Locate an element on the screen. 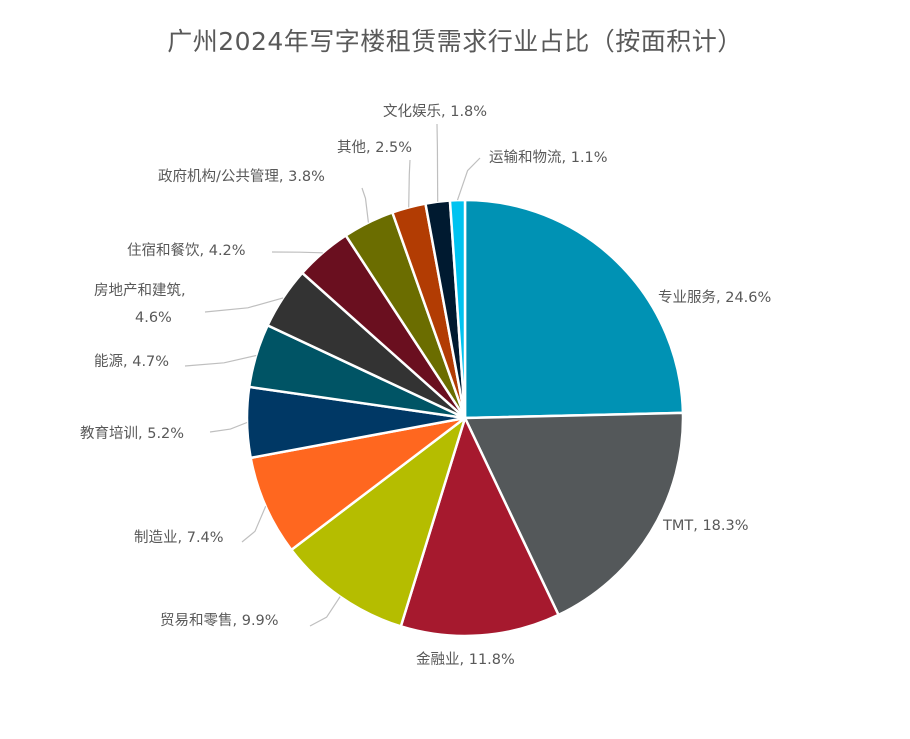 This screenshot has height=739, width=910. data-label: 金融业, 11.8% is located at coordinates (465, 659).